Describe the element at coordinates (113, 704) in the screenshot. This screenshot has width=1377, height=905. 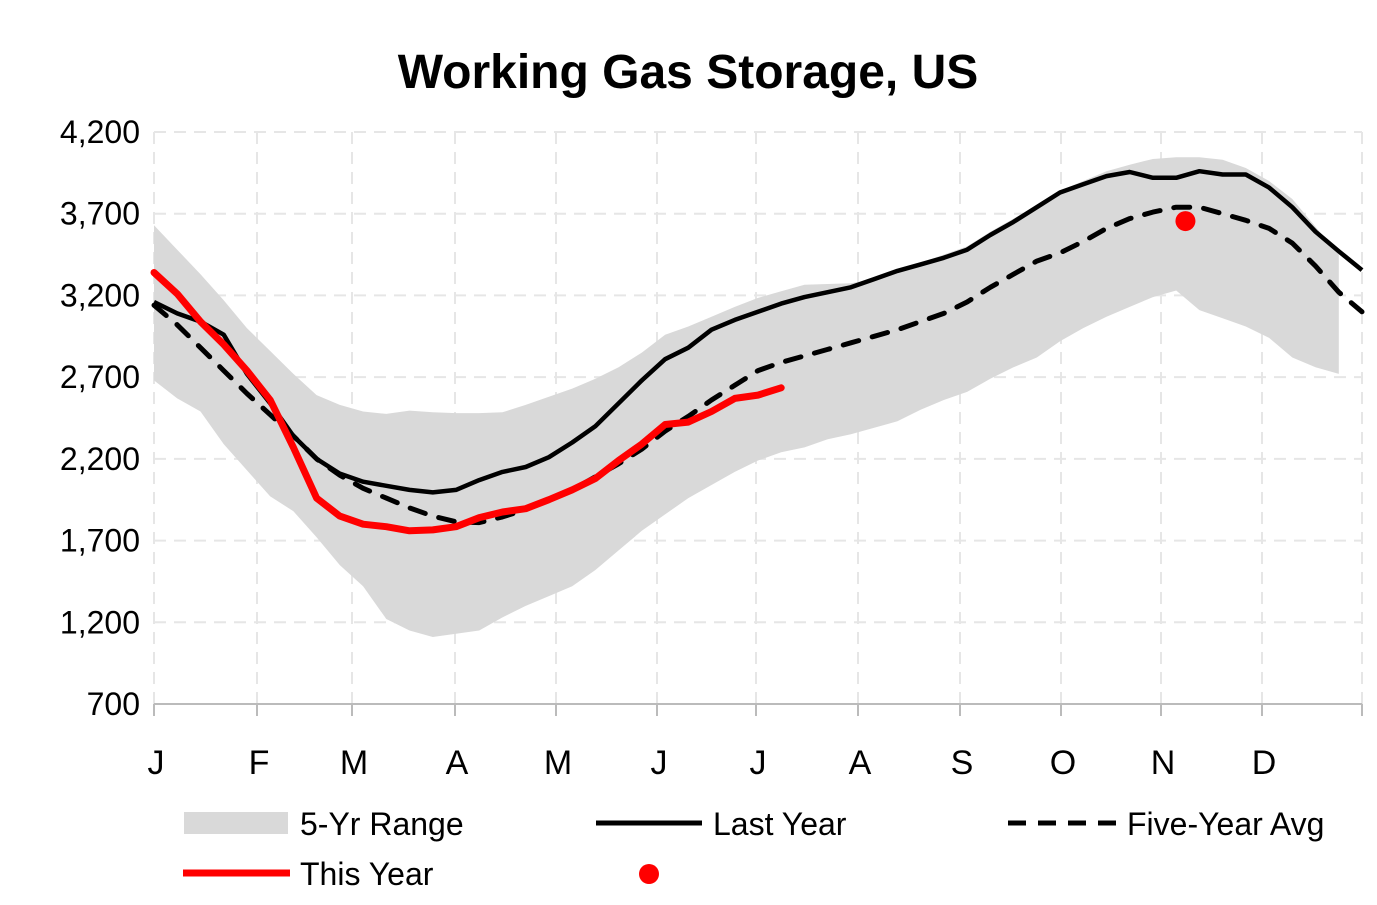
I see `y-tick-label: 700` at that location.